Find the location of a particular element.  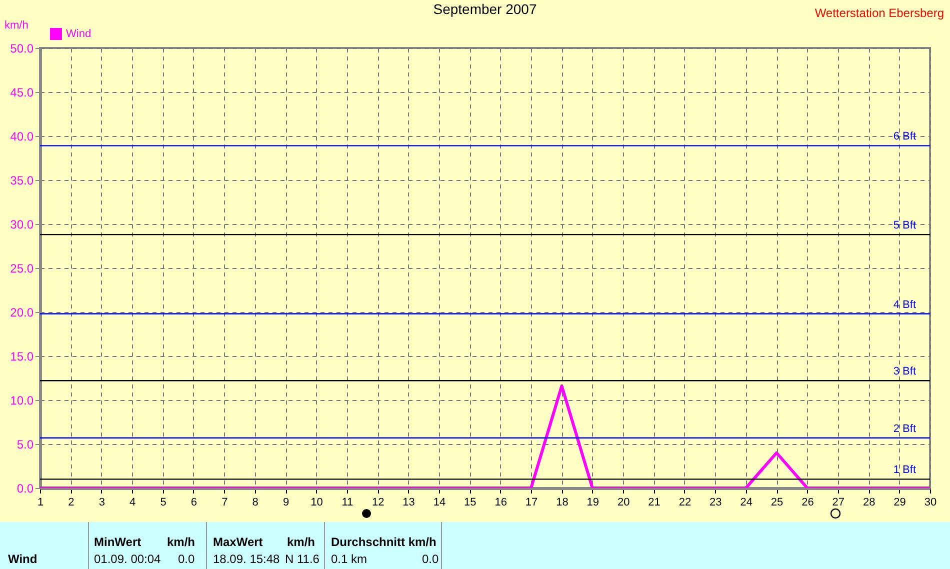

y-tick-label: 35.0 is located at coordinates (22, 181).